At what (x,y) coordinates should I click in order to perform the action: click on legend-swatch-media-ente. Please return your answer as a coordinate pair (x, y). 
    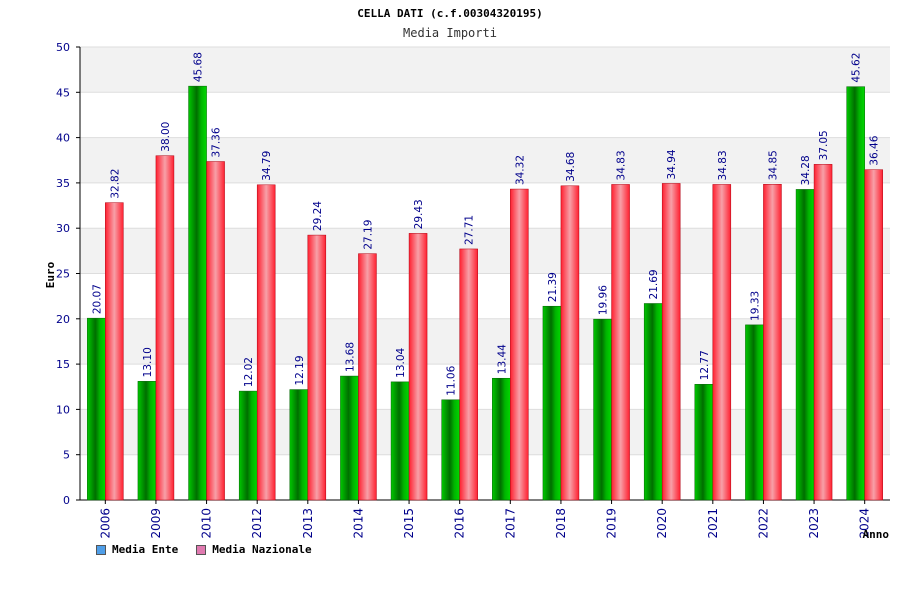
    Looking at the image, I should click on (101, 549).